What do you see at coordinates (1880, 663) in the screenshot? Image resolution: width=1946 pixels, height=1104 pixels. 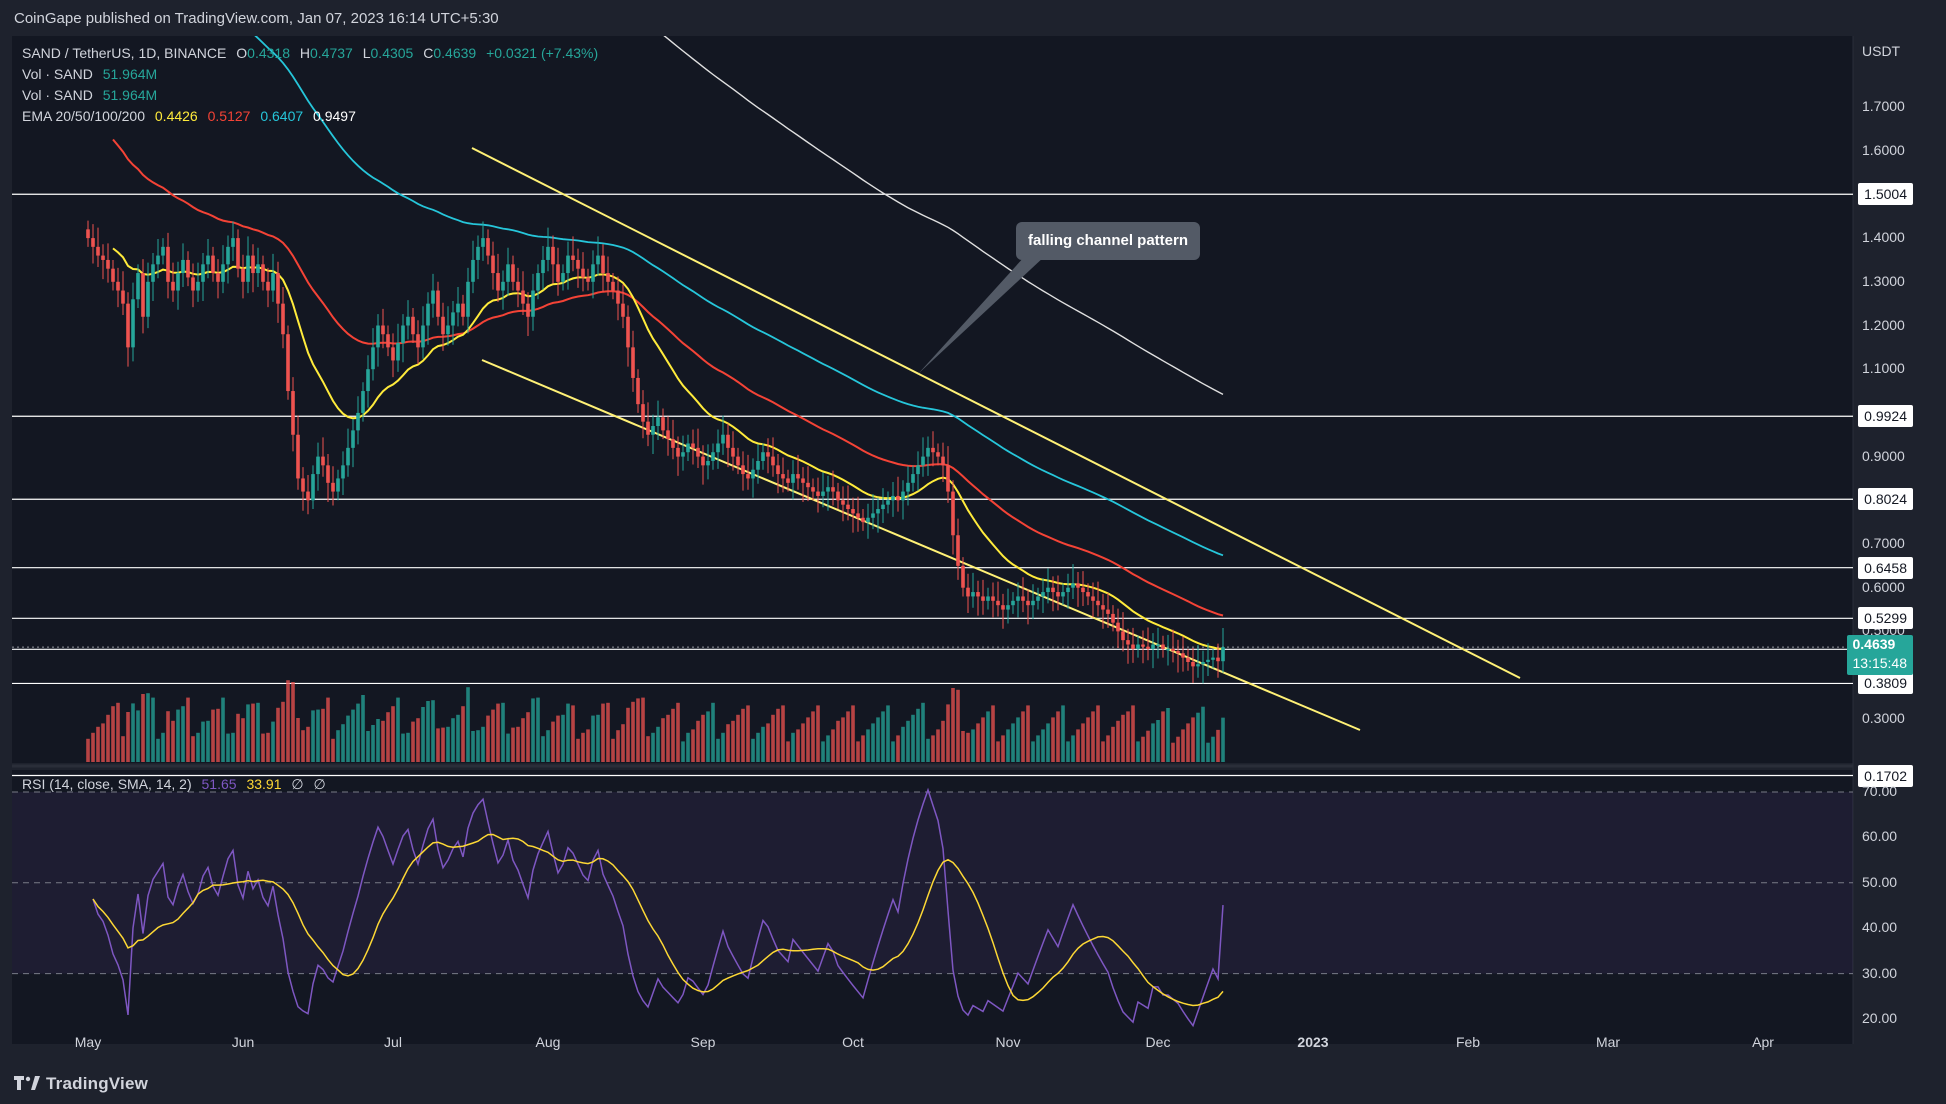 I see `bar-countdown: 13:15:48` at bounding box center [1880, 663].